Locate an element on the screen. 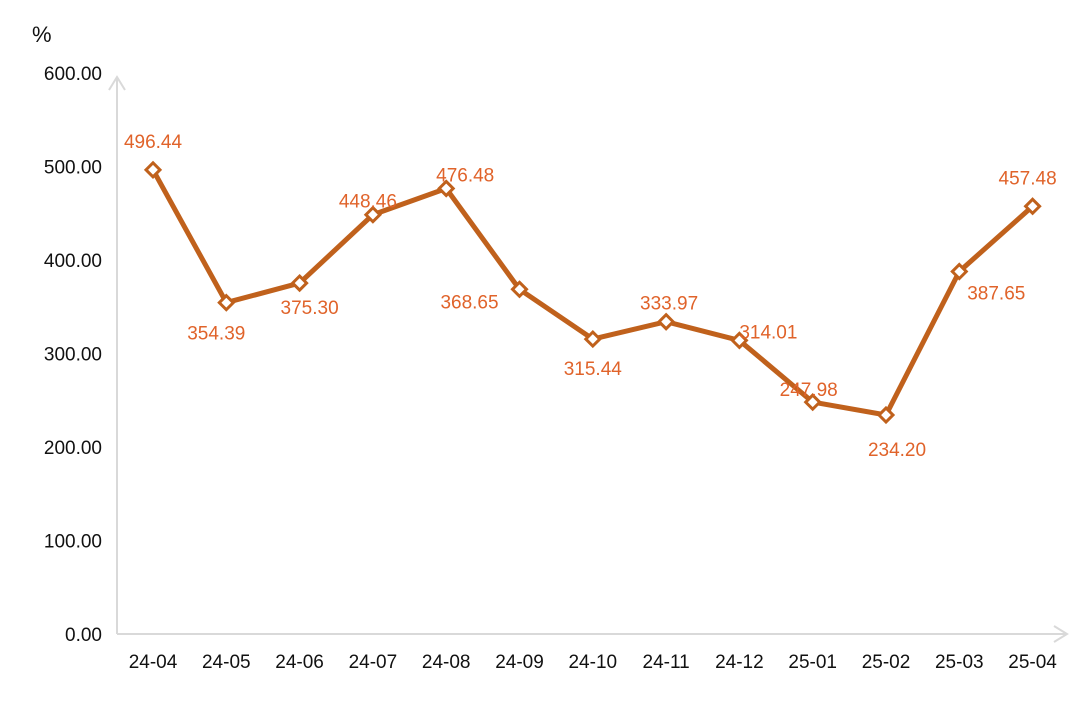 The height and width of the screenshot is (713, 1080). y-tick-label: 200.00 is located at coordinates (73, 448).